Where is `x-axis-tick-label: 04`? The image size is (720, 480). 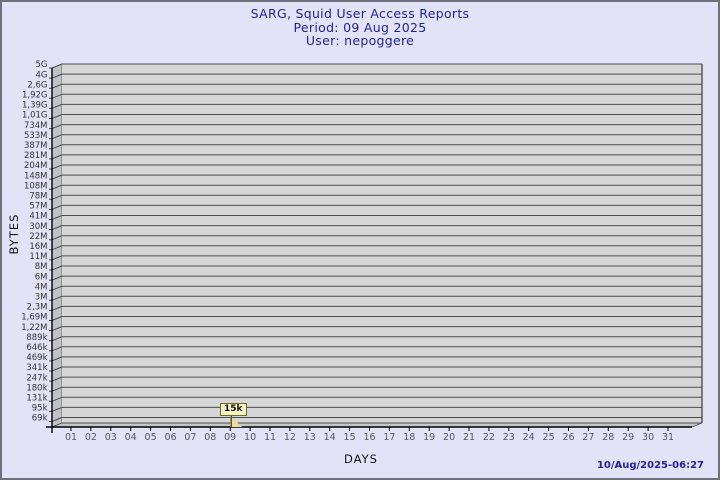
x-axis-tick-label: 04 is located at coordinates (131, 437).